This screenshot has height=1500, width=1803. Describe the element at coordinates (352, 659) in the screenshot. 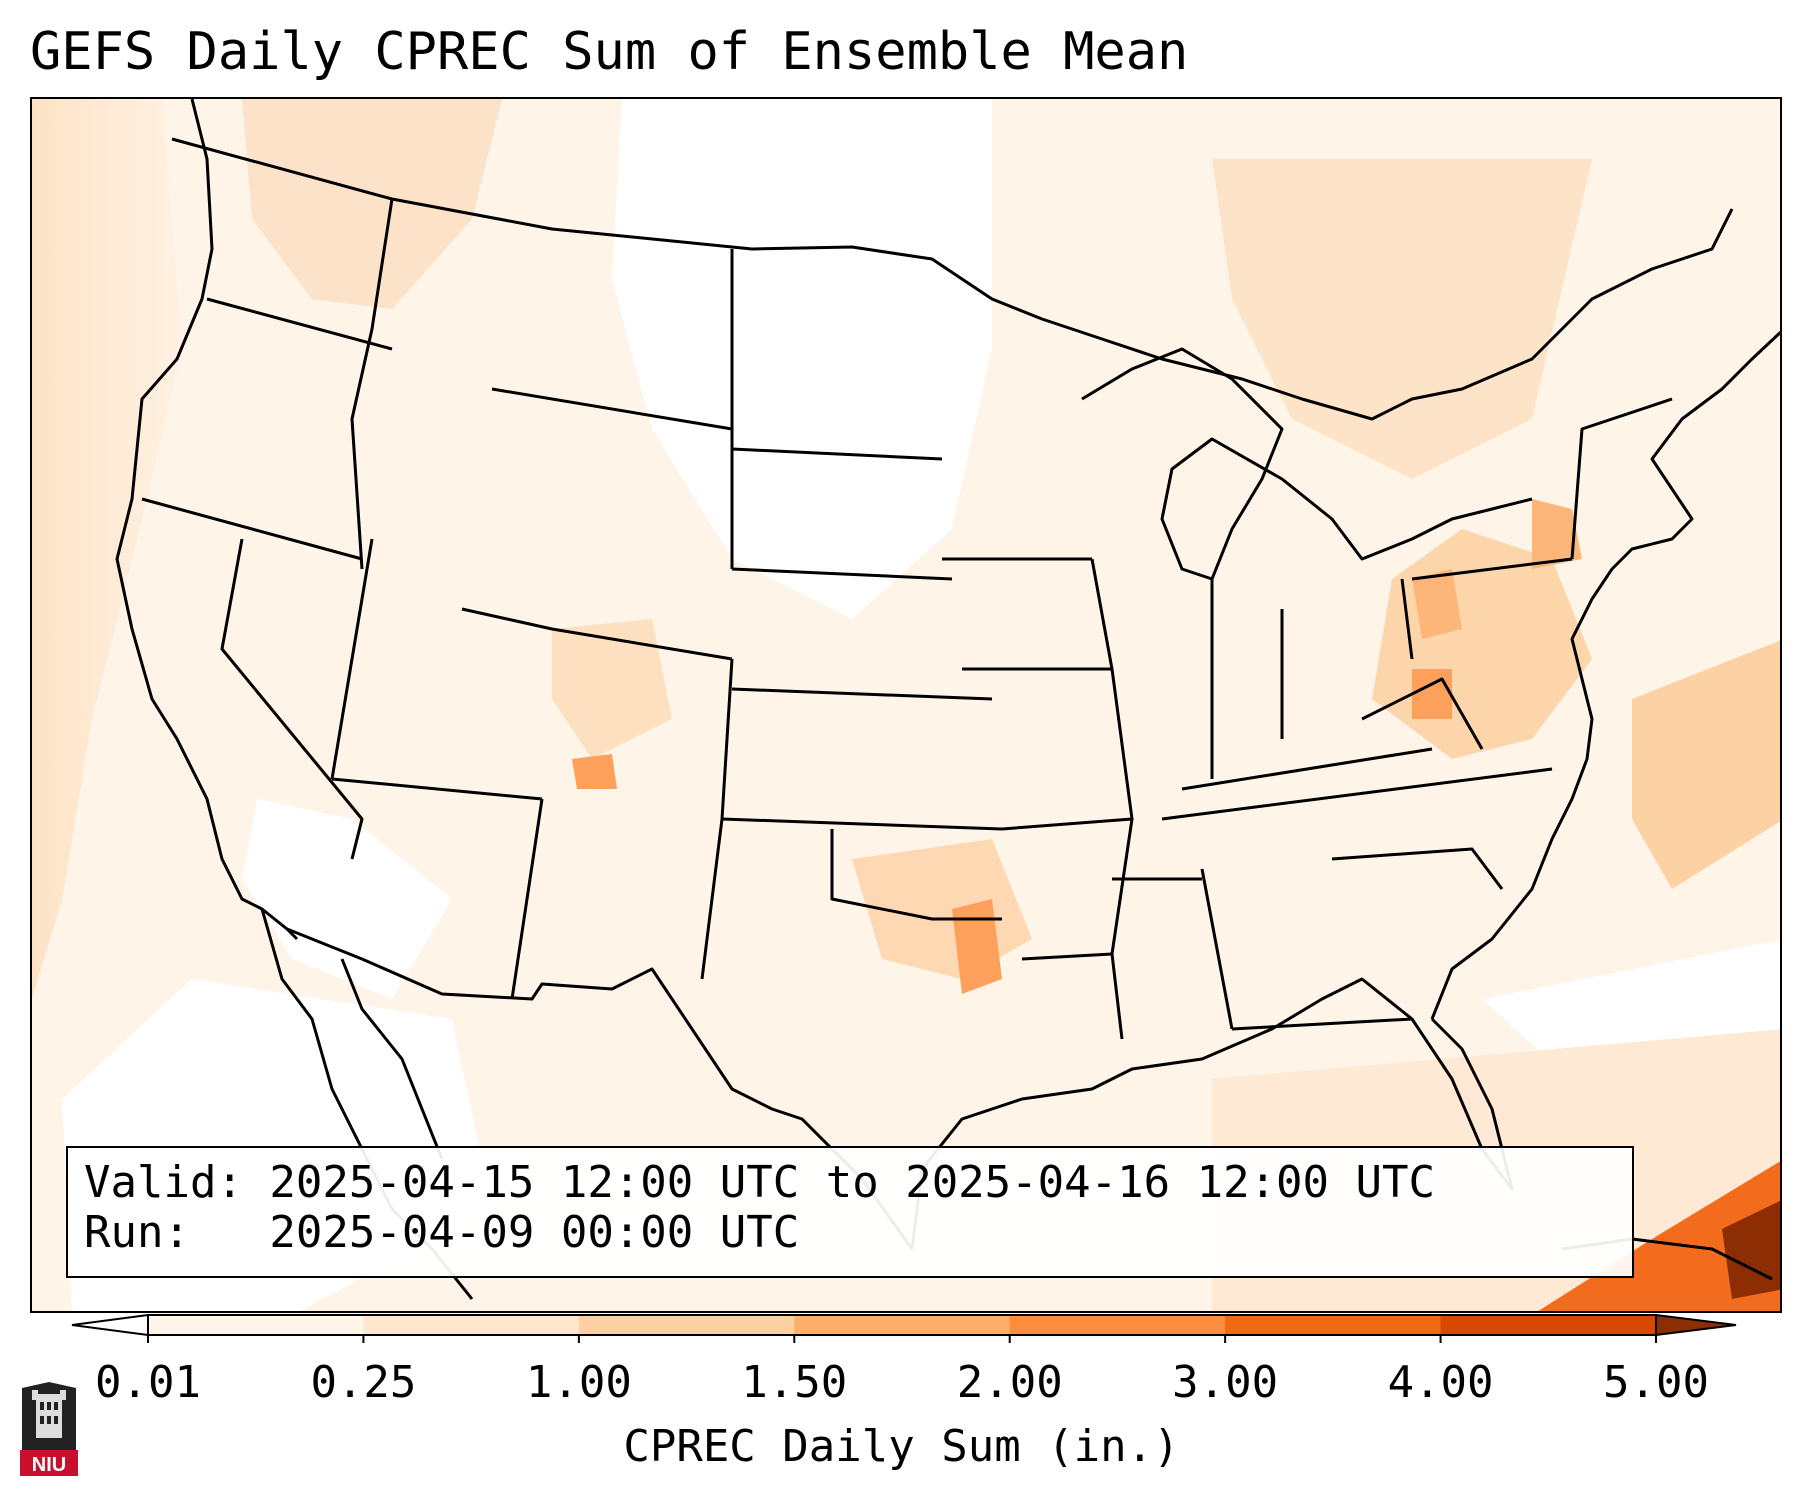

I see `state-border-nv-ut` at that location.